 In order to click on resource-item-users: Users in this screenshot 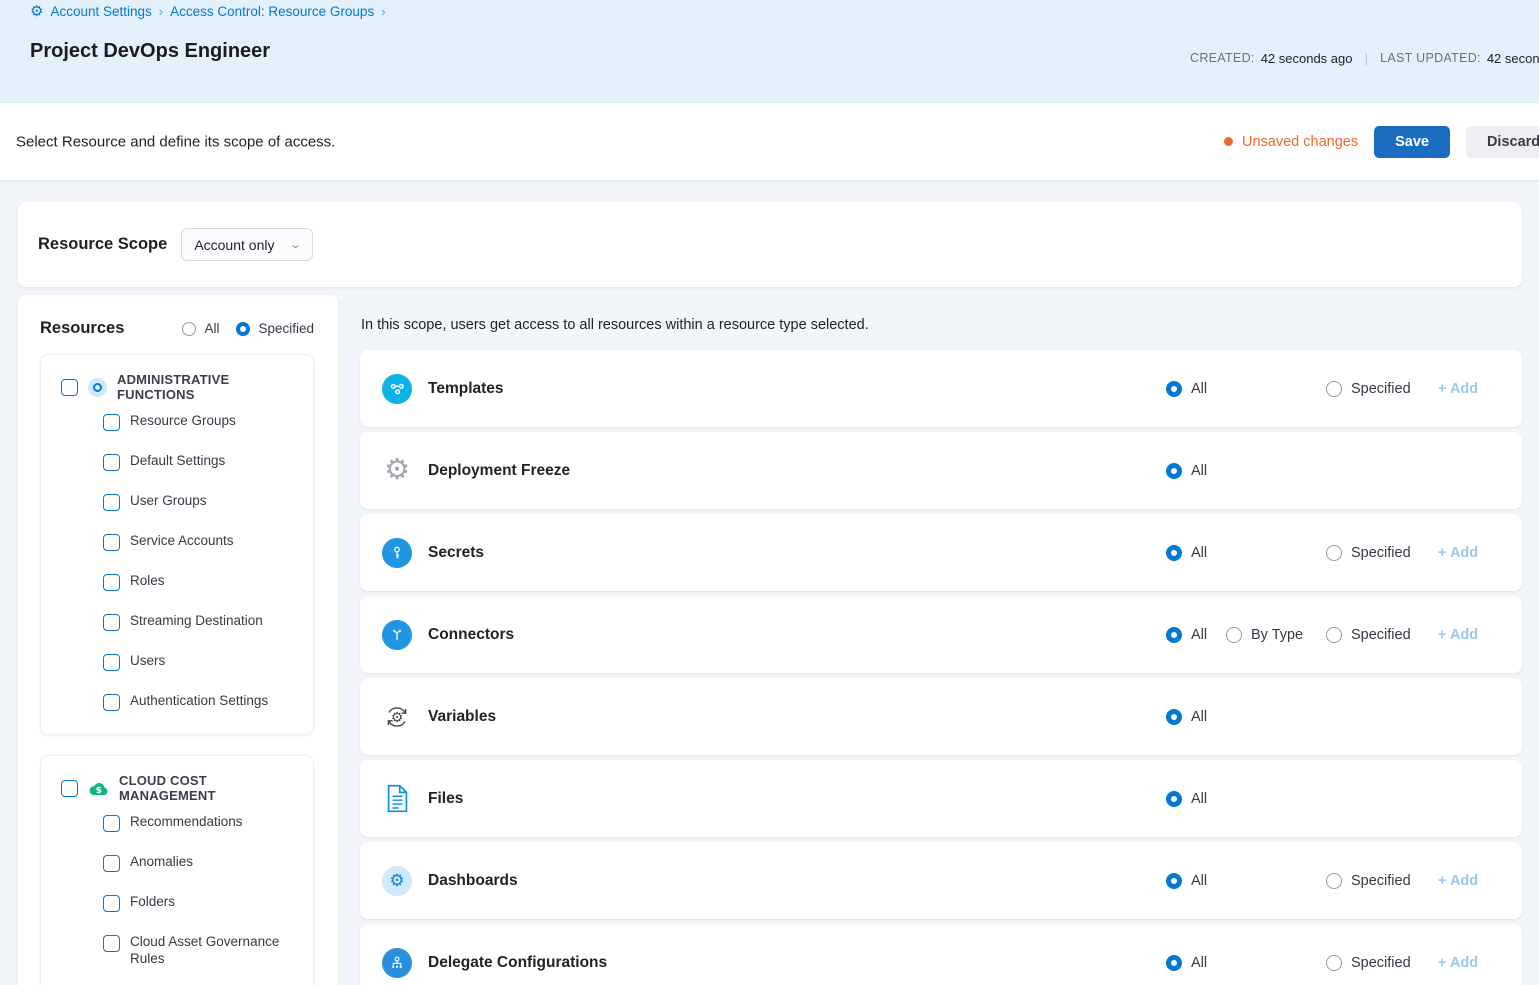, I will do `click(182, 662)`.